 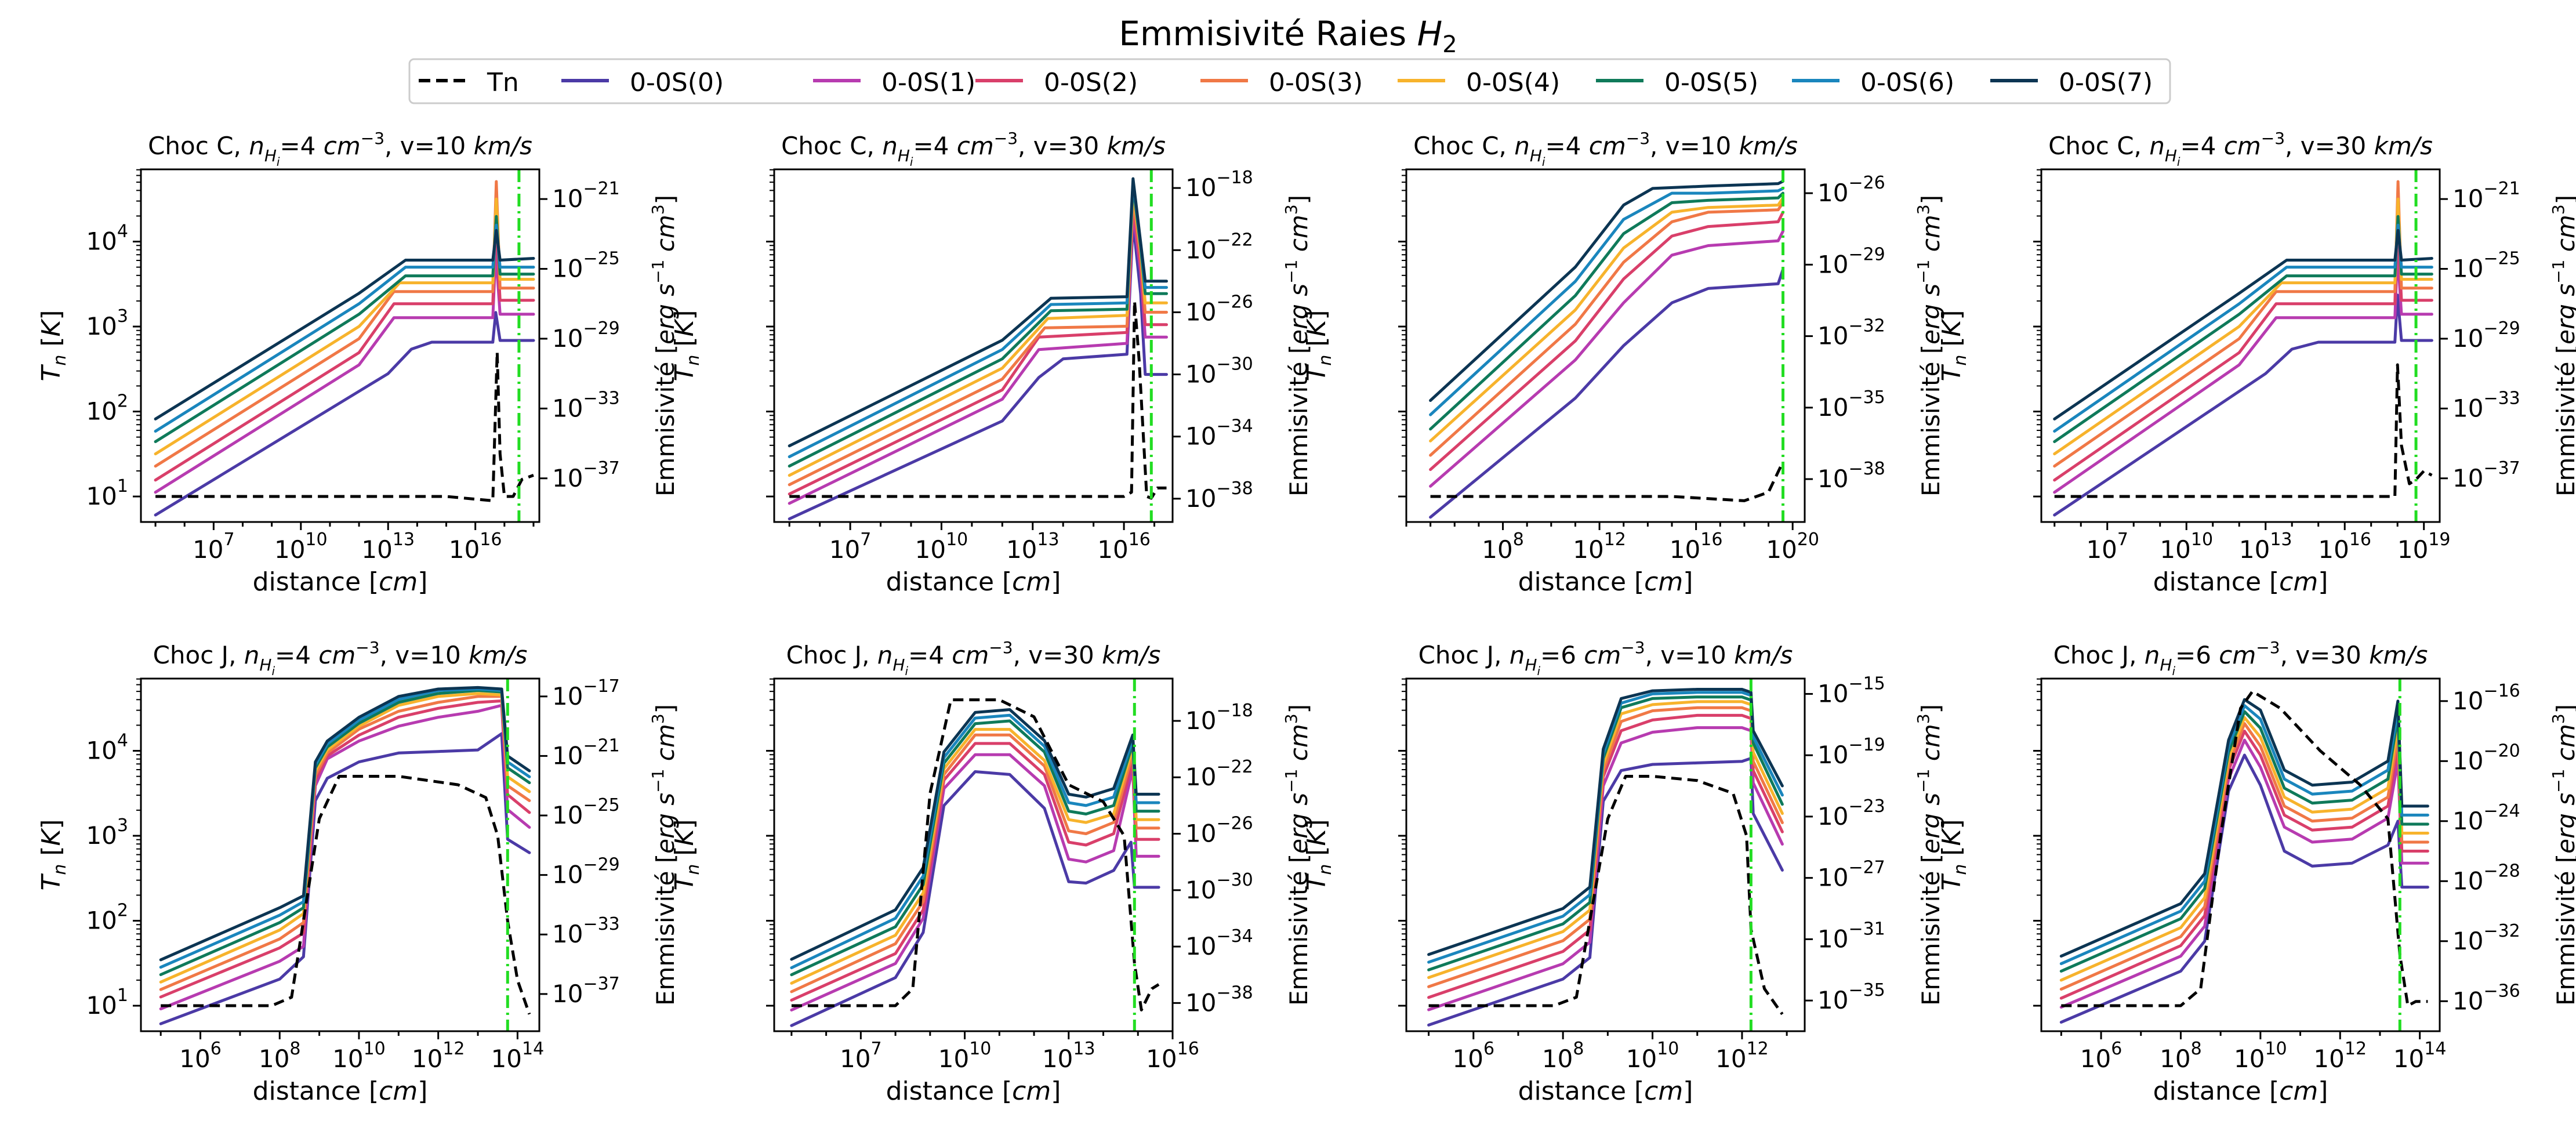 What do you see at coordinates (1219, 774) in the screenshot?
I see `right-y-tick-label: 10−22` at bounding box center [1219, 774].